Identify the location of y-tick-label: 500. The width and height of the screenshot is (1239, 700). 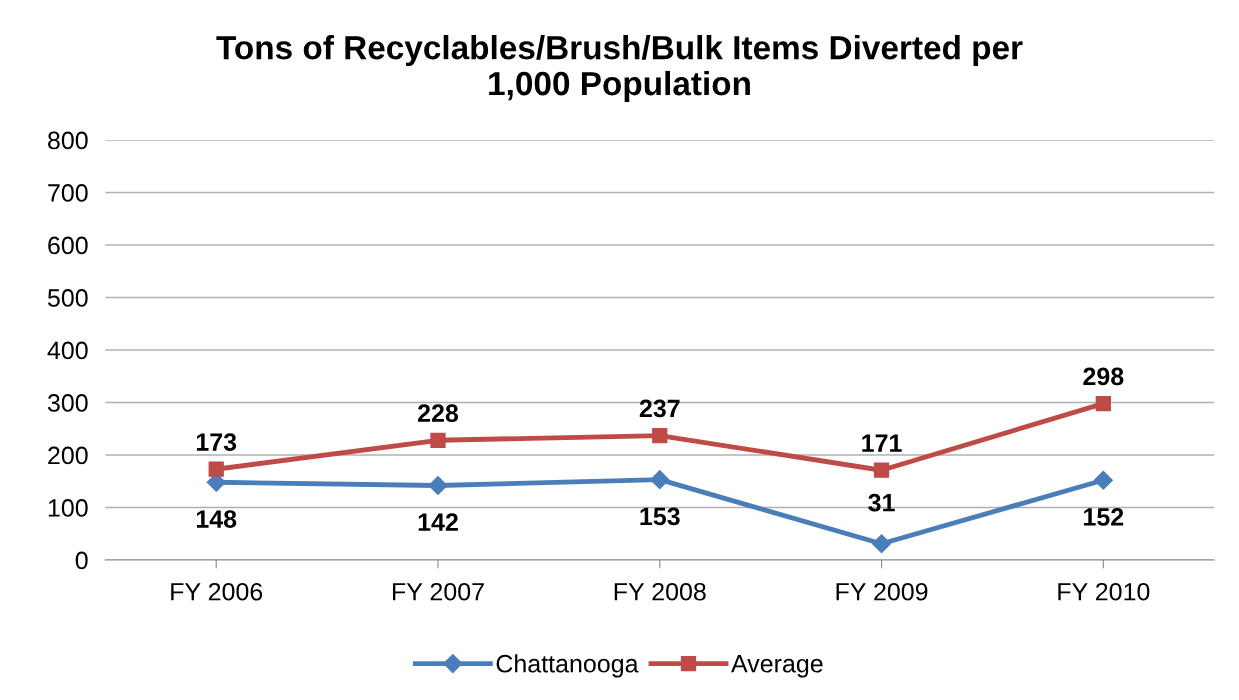
(67, 298).